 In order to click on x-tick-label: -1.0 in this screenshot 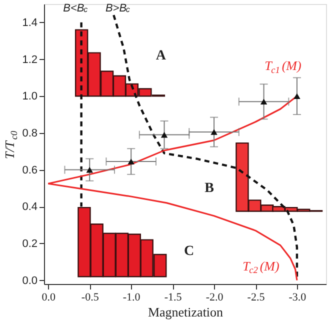, I will do `click(131, 298)`.